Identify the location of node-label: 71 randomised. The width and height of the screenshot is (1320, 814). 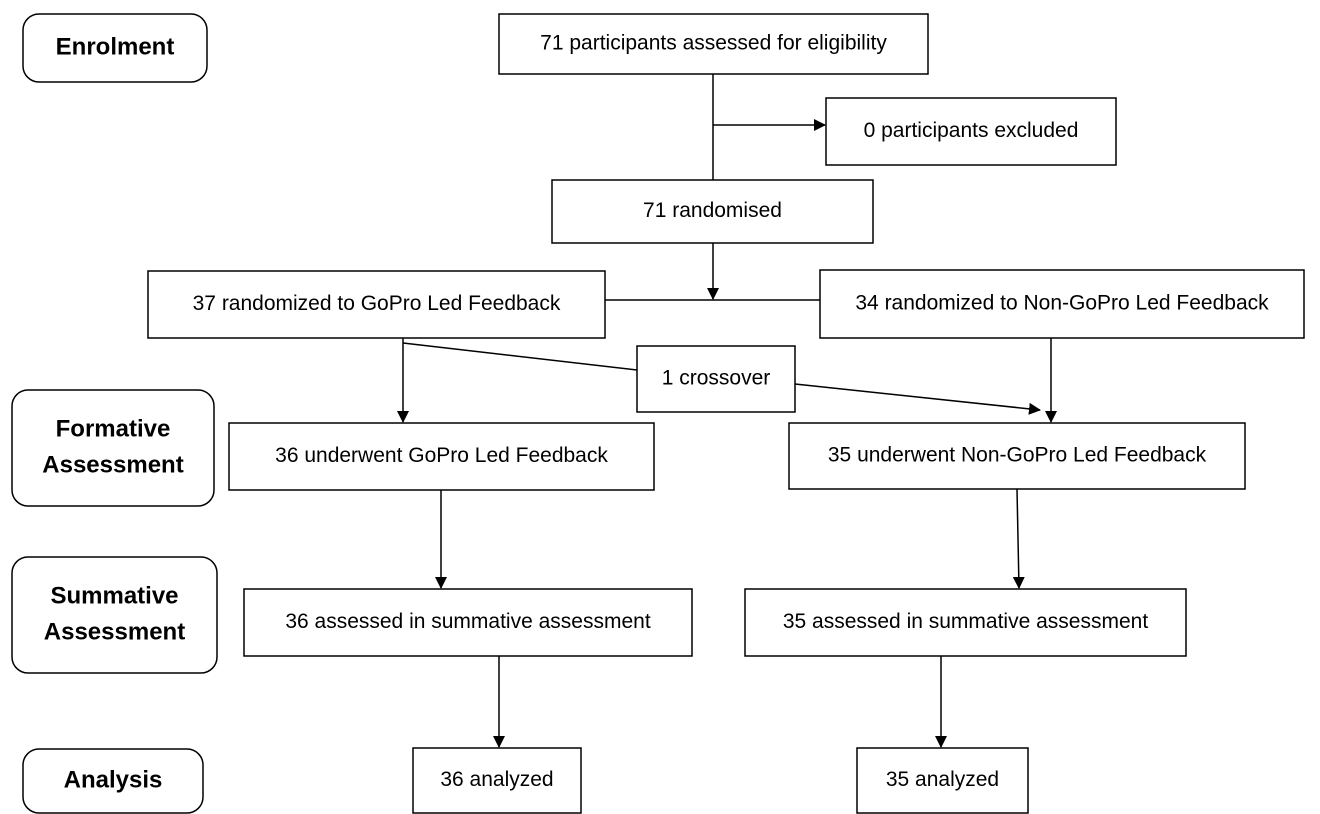
(712, 210).